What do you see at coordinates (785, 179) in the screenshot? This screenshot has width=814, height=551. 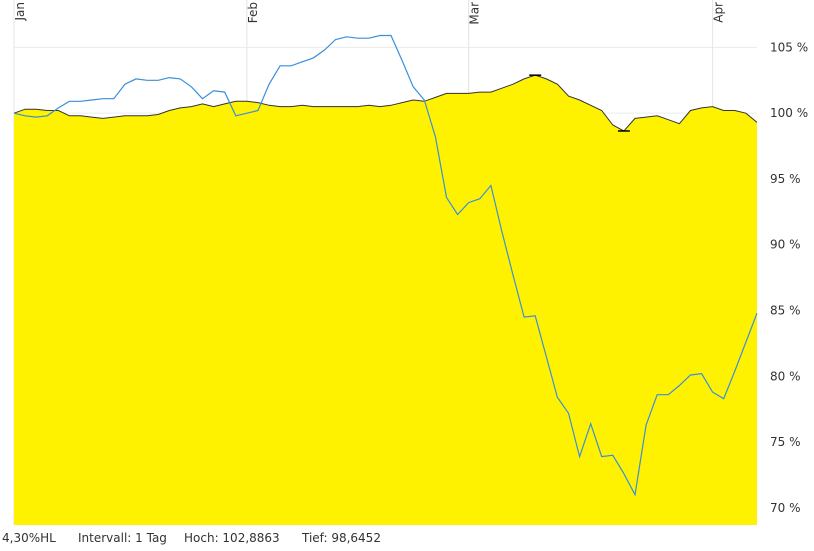 I see `y-tick-label: 95 %` at bounding box center [785, 179].